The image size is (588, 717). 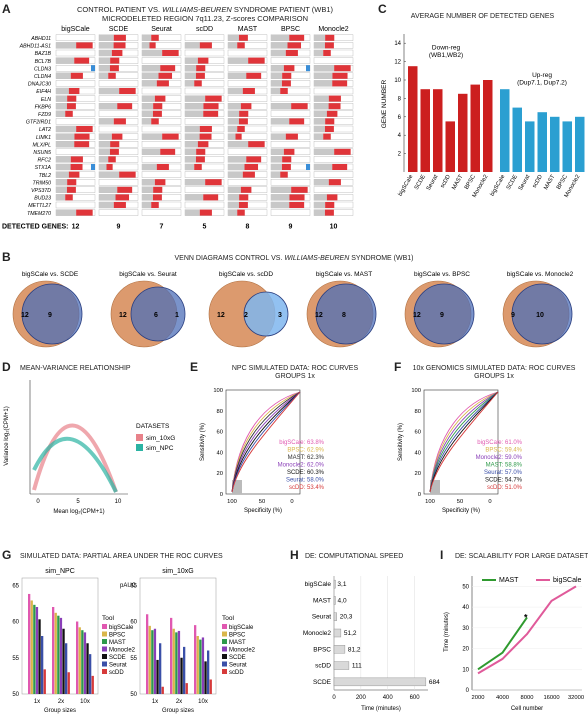 I want to click on x-tick-label: Seurat, so click(x=433, y=183).